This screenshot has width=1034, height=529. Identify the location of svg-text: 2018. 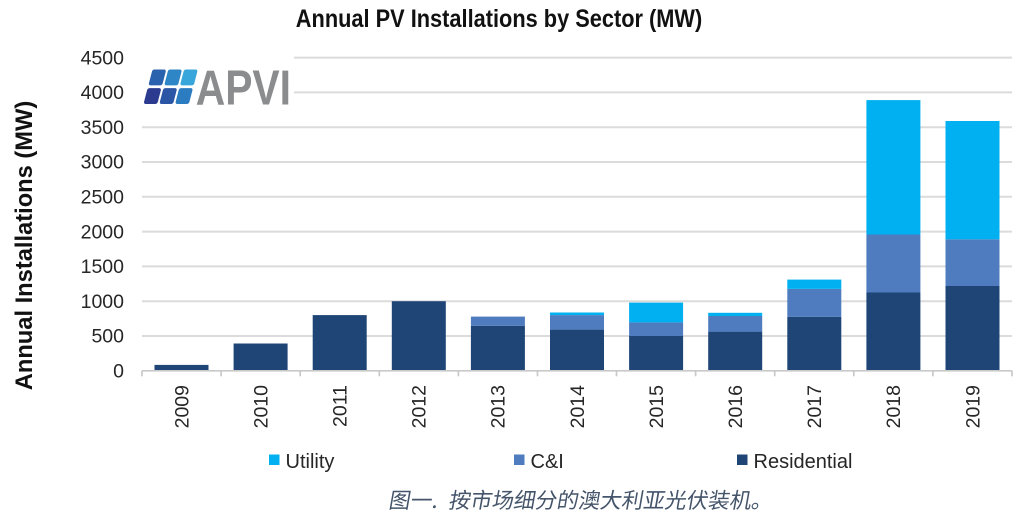
(894, 406).